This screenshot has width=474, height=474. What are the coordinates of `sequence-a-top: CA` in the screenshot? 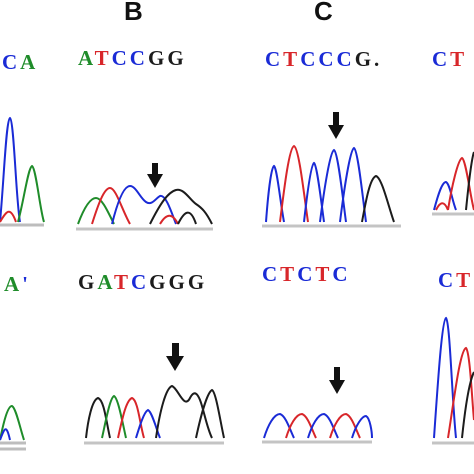 It's located at (20, 62).